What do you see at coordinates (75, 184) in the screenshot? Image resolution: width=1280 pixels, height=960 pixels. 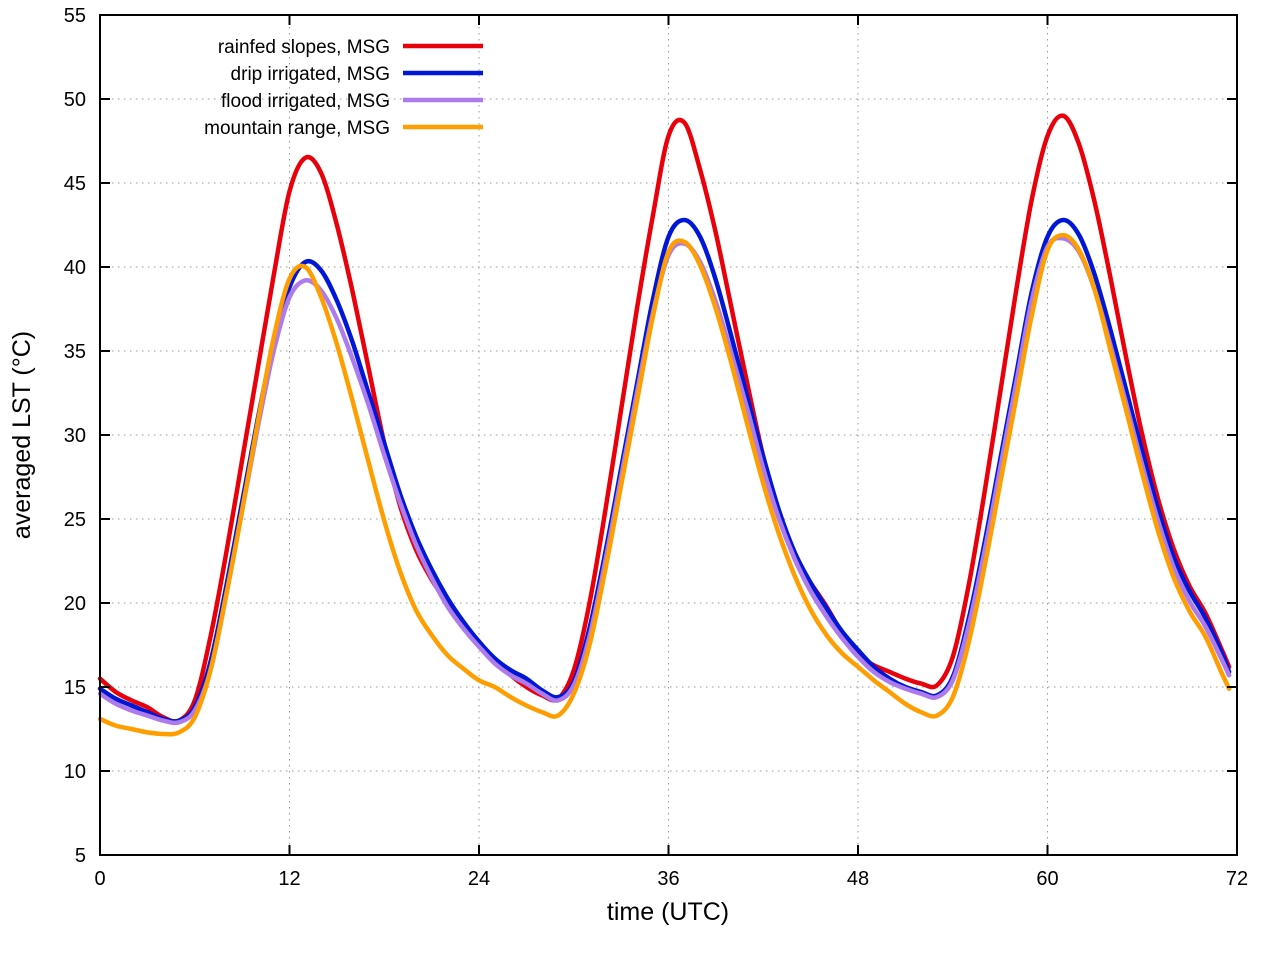 I see `y-tick-label: 45` at bounding box center [75, 184].